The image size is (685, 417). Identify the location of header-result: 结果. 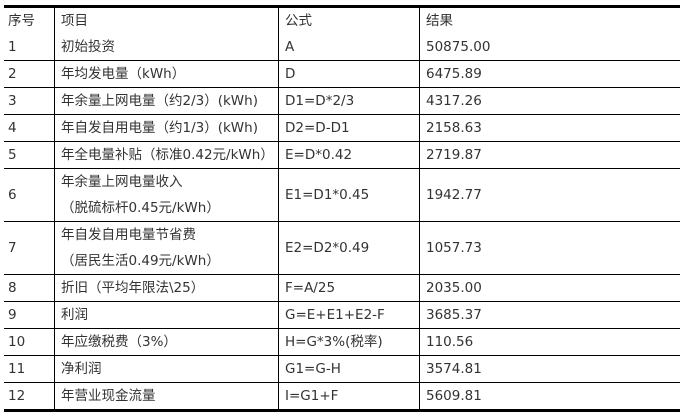
(549, 20).